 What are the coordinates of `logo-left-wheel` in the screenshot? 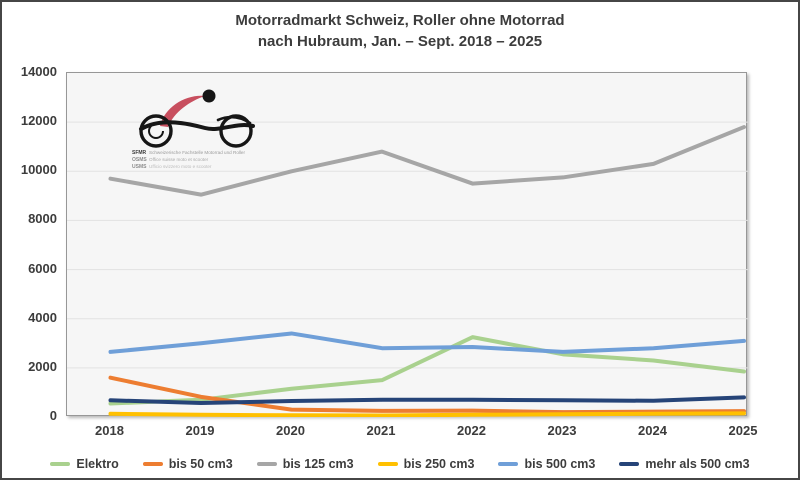 It's located at (156, 131).